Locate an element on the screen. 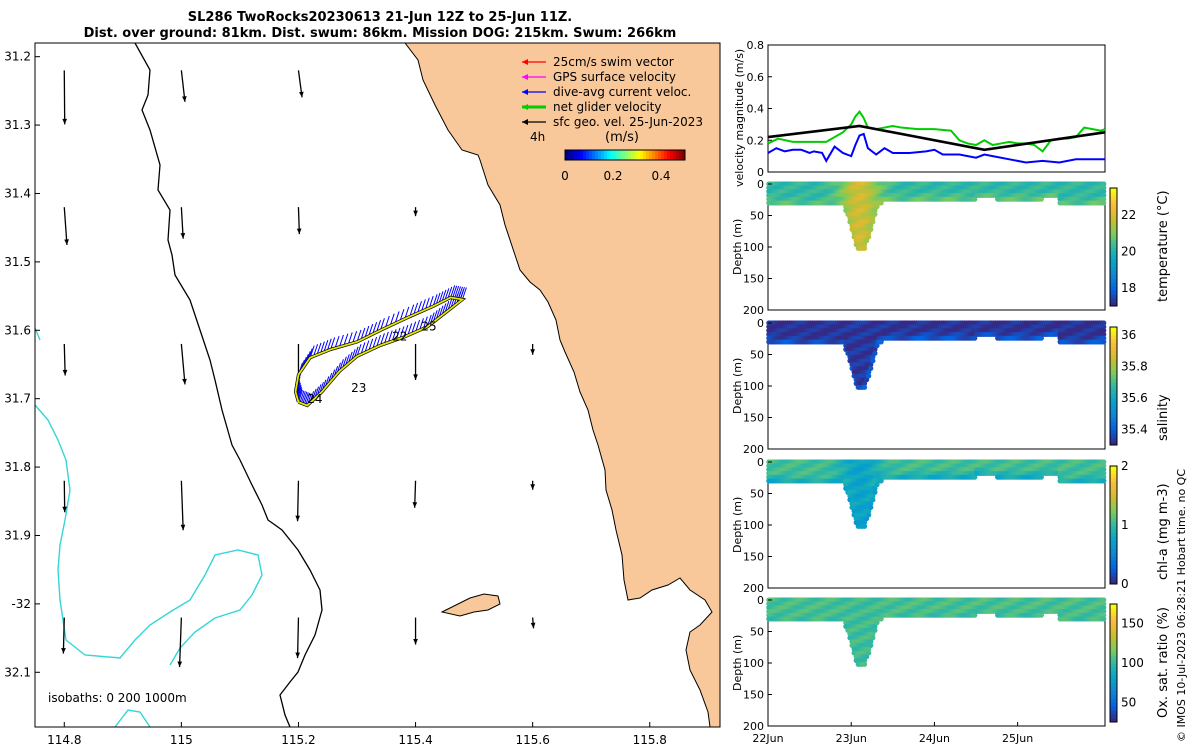 Image resolution: width=1200 pixels, height=750 pixels. legend-item: 25cm/s swim vector is located at coordinates (613, 62).